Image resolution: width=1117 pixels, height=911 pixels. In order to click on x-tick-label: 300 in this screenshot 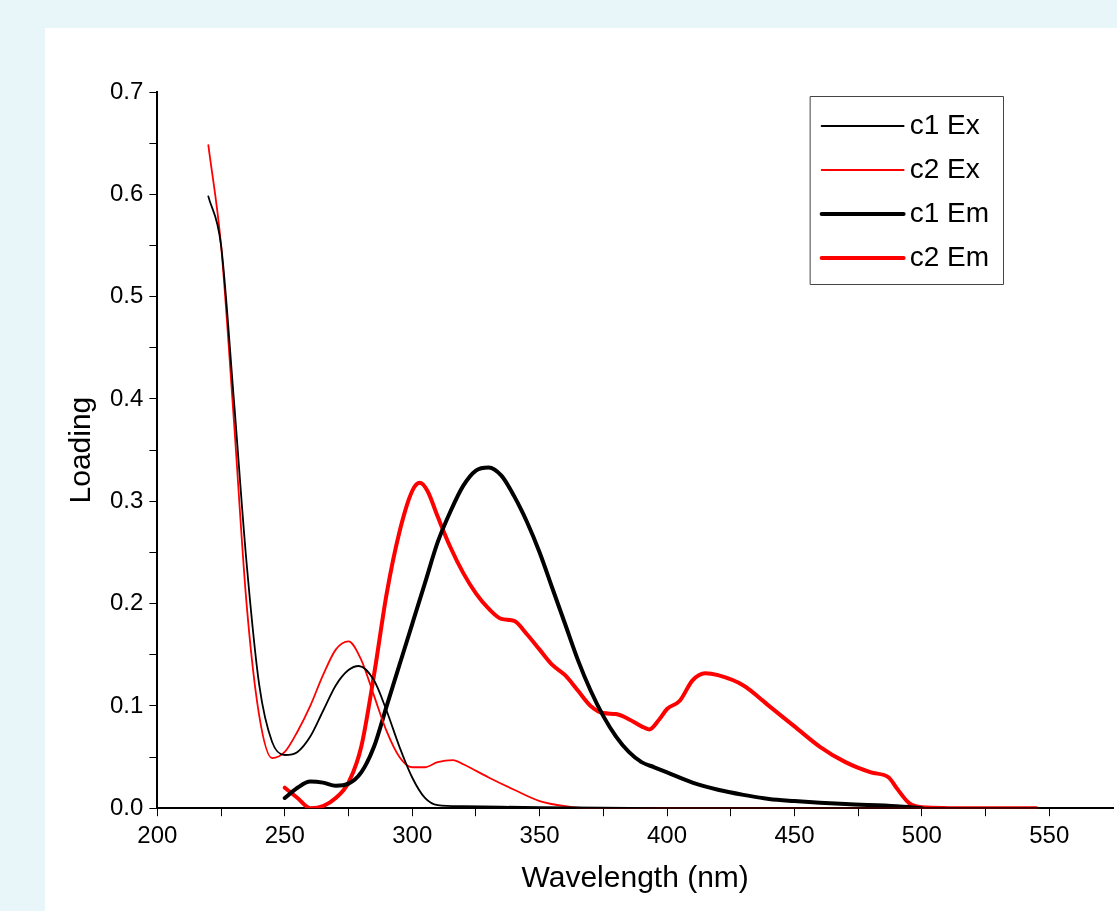, I will do `click(412, 835)`.